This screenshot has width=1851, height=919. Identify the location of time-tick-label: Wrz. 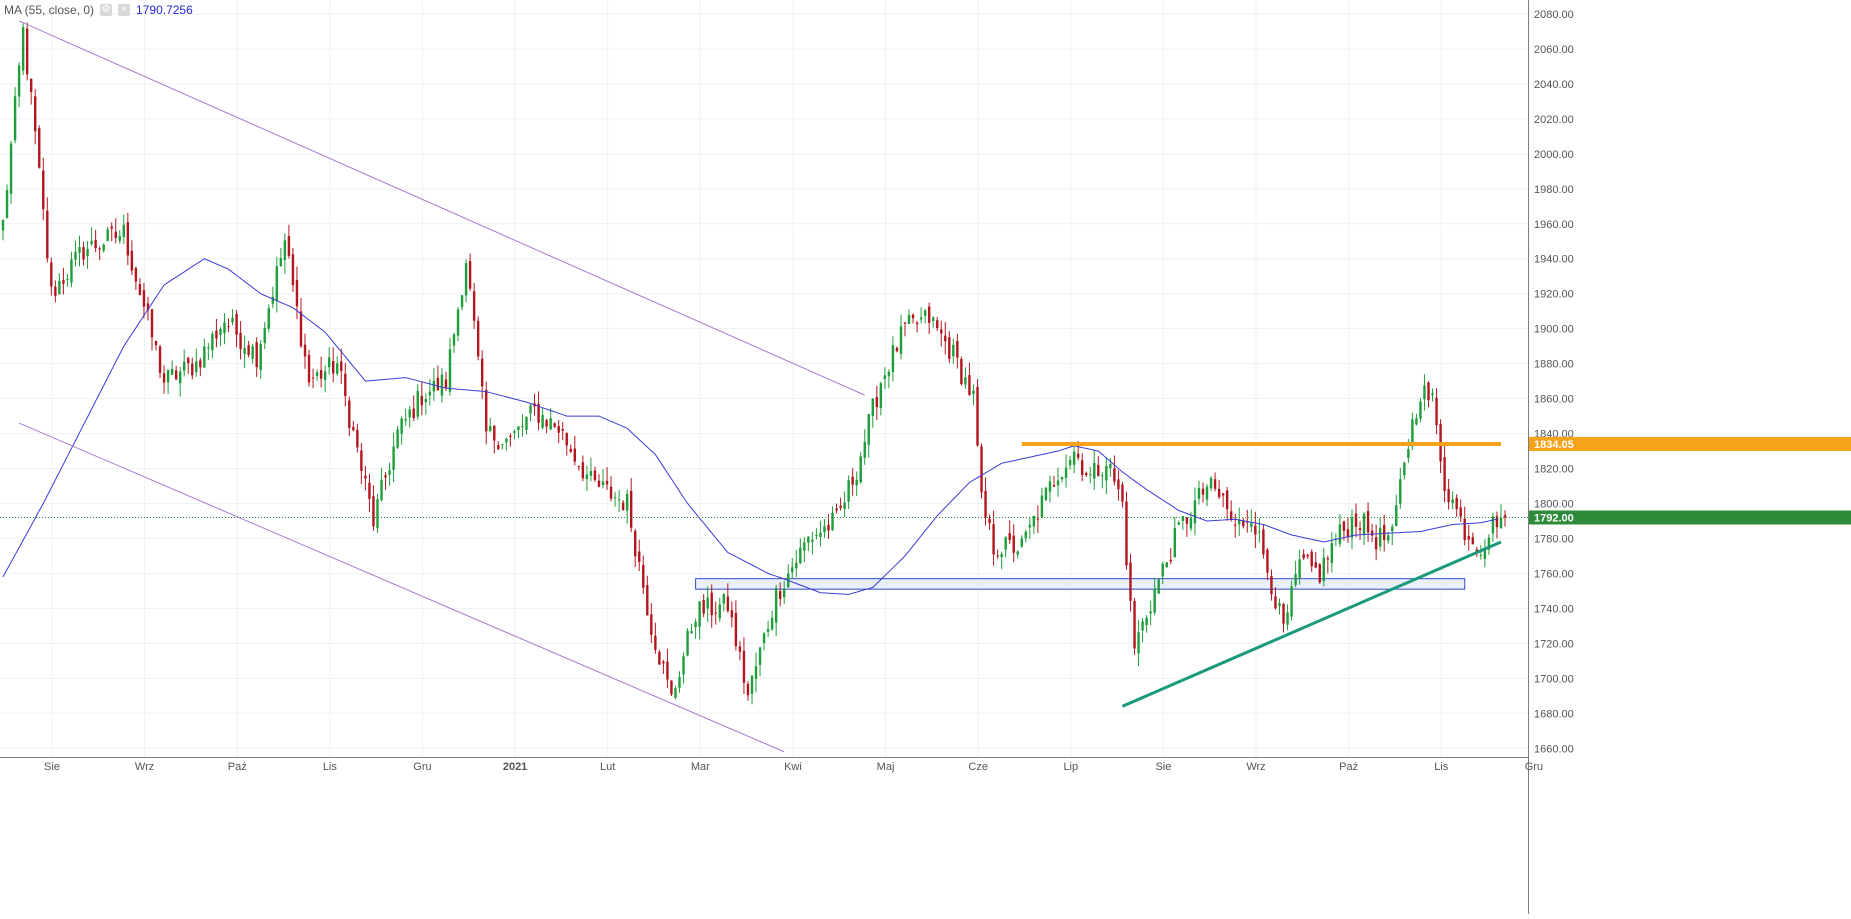
(1255, 767).